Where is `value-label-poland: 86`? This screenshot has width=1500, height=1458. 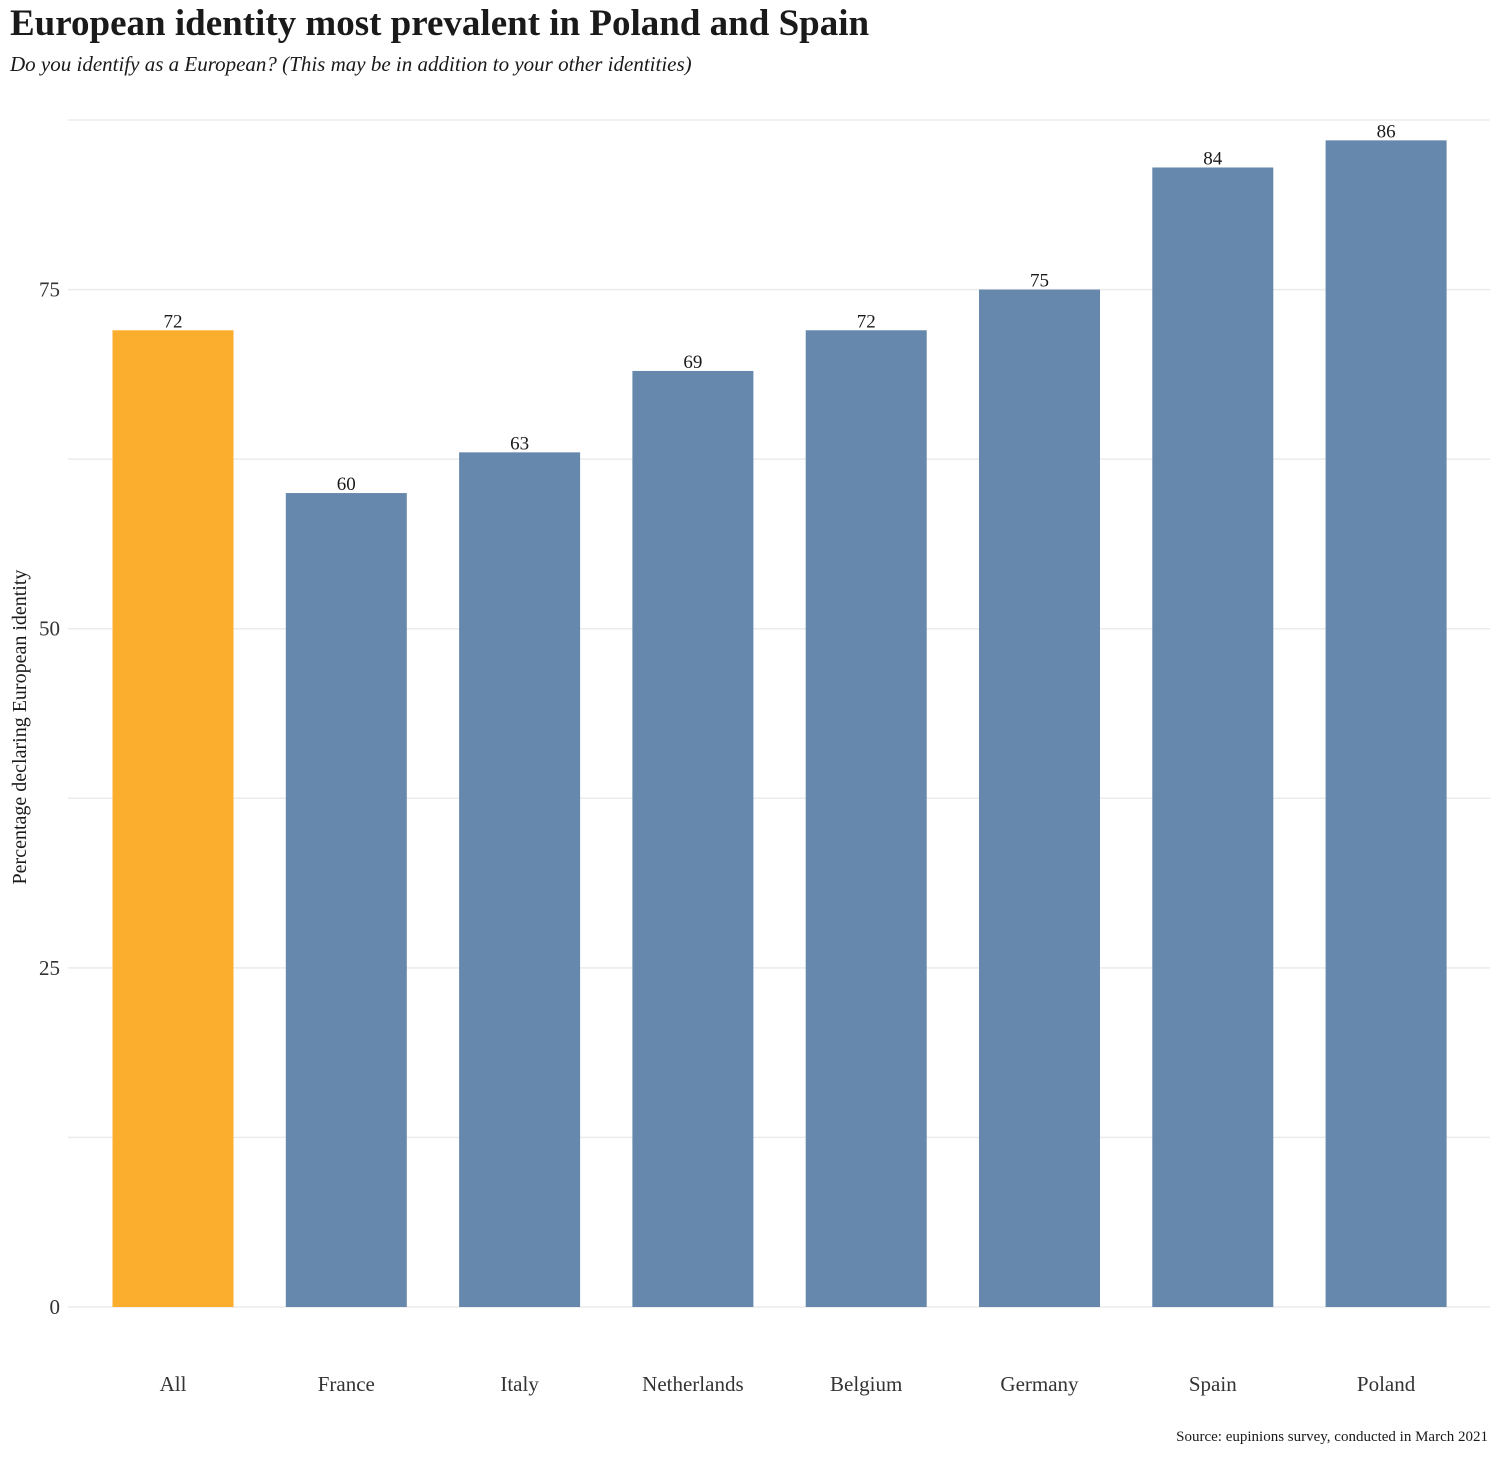
value-label-poland: 86 is located at coordinates (1386, 131).